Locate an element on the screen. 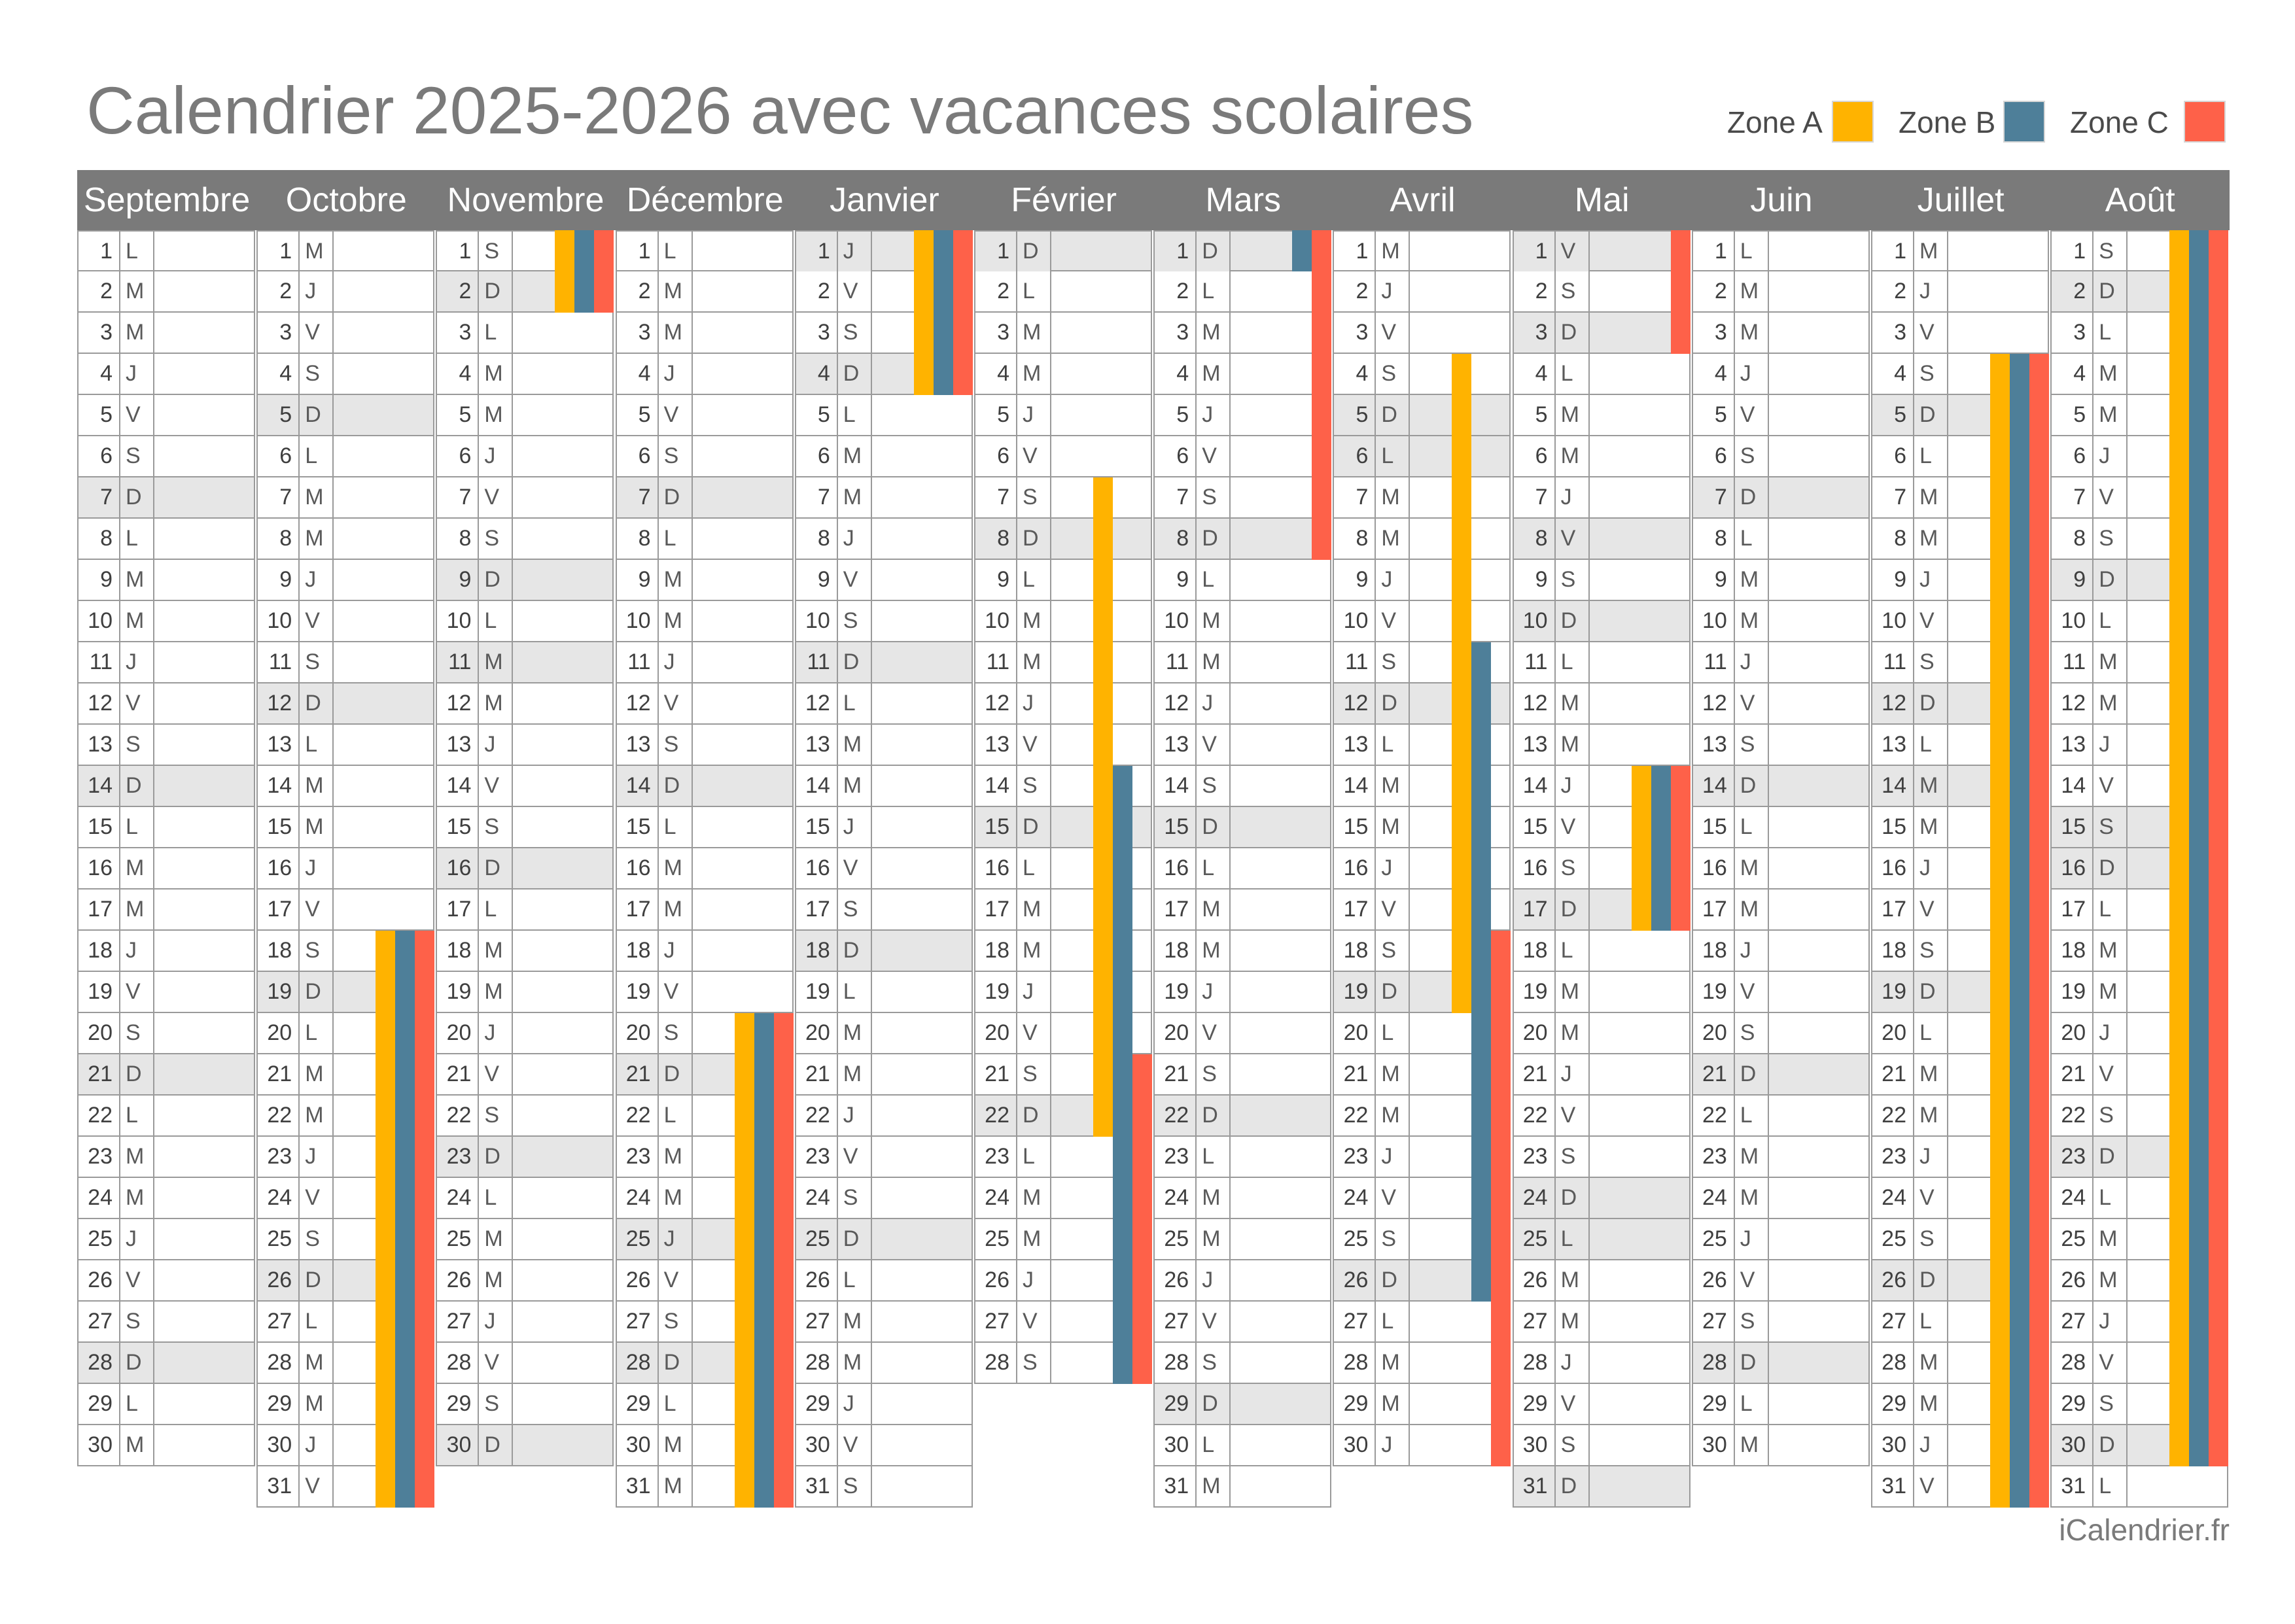 This screenshot has width=2295, height=1624. day-number: 10 is located at coordinates (1714, 621).